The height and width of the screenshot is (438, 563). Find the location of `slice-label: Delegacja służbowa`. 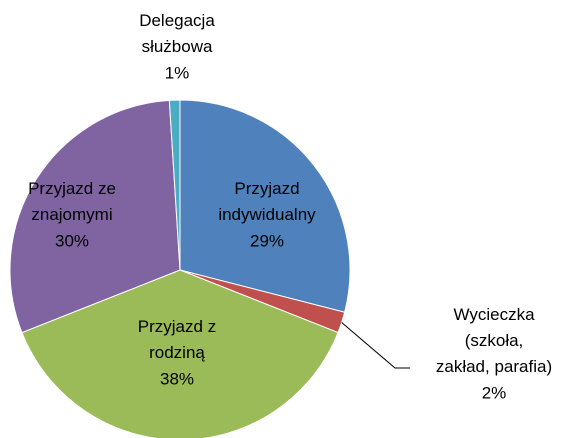

slice-label: Delegacja służbowa is located at coordinates (177, 33).